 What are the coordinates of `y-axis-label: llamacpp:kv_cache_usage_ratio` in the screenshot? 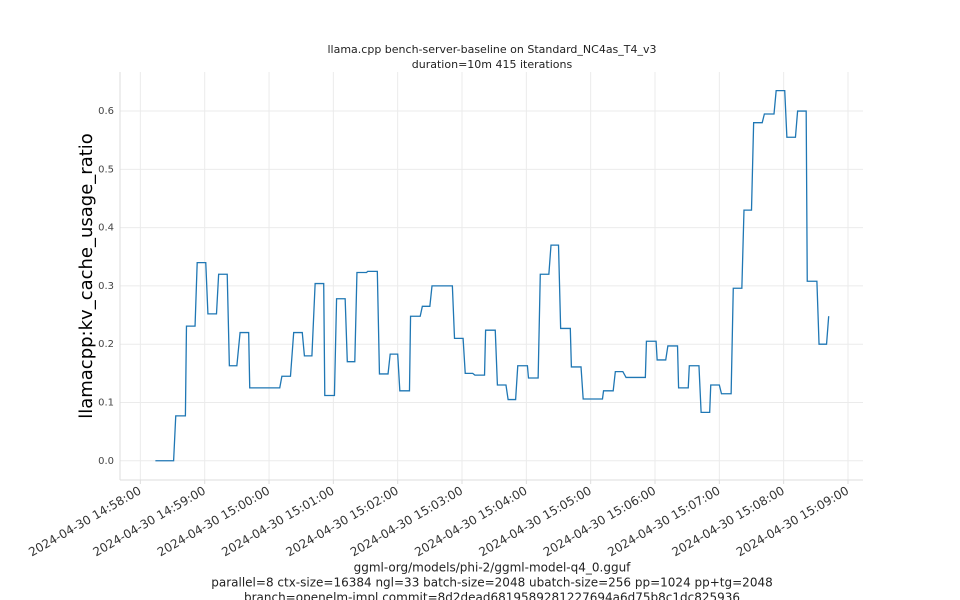 It's located at (86, 276).